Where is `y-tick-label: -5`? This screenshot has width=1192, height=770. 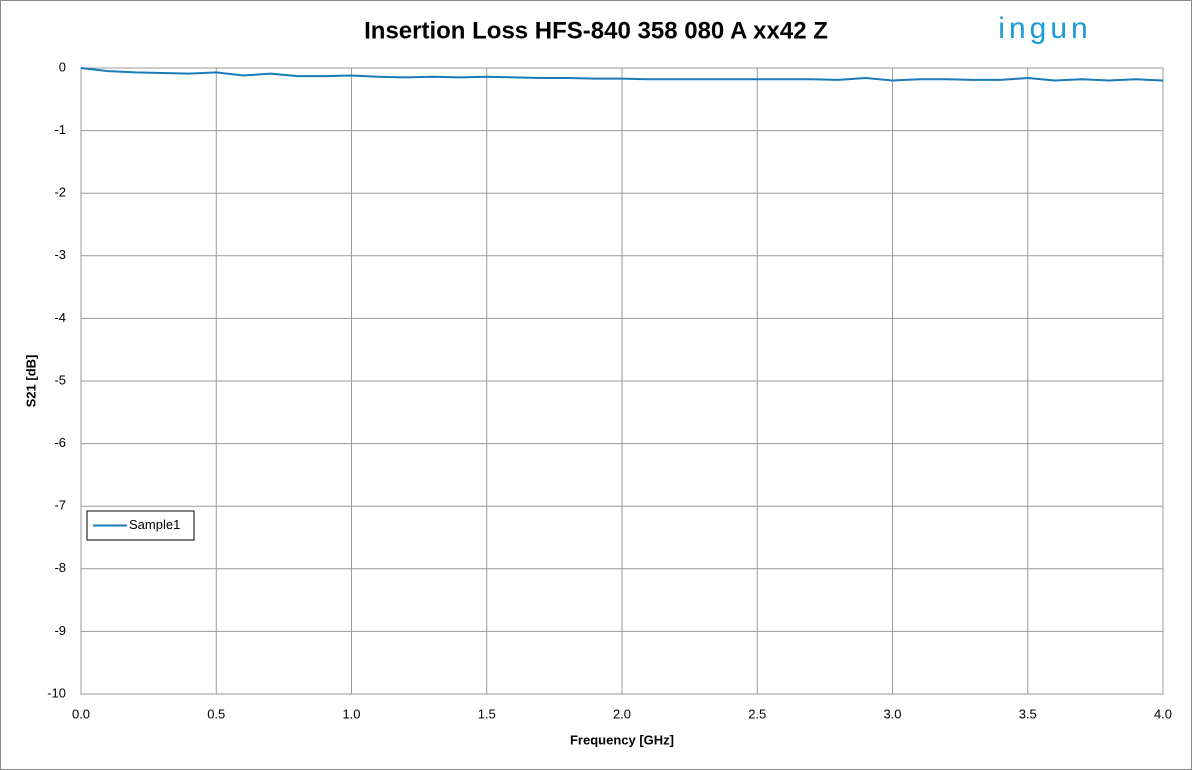
y-tick-label: -5 is located at coordinates (60, 379).